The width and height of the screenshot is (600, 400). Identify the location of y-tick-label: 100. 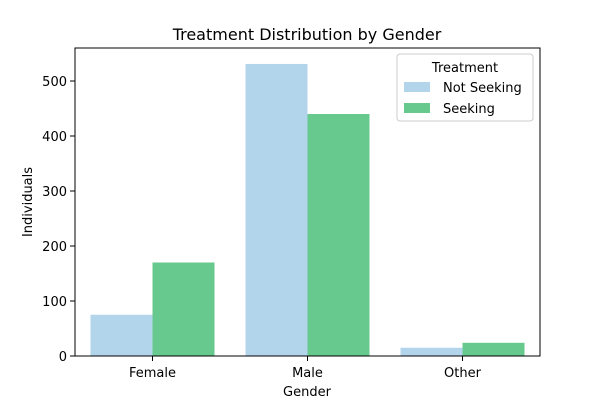
(54, 302).